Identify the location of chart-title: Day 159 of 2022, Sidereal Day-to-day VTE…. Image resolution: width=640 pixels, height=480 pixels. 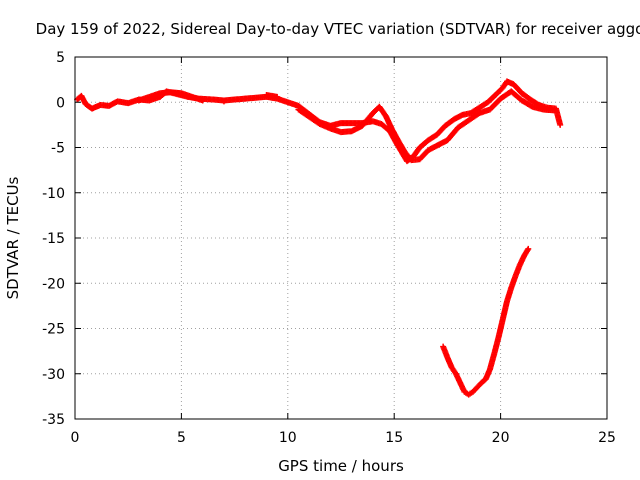
(338, 29).